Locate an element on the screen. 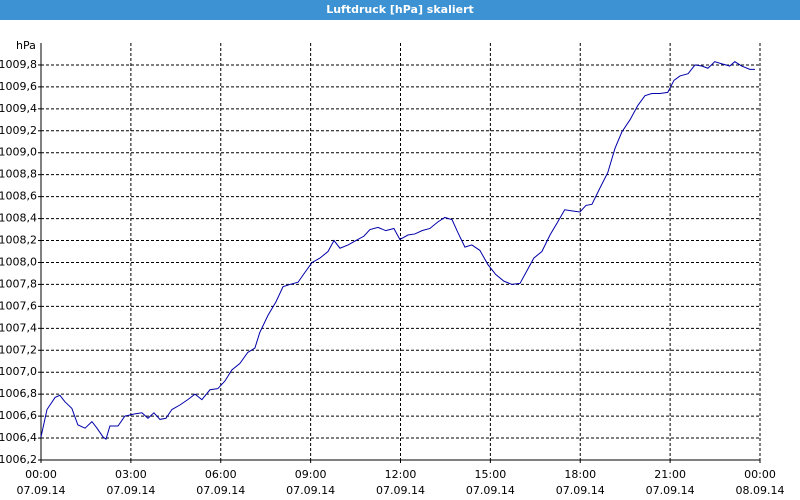  x-tick-date: 08.09.14 is located at coordinates (760, 490).